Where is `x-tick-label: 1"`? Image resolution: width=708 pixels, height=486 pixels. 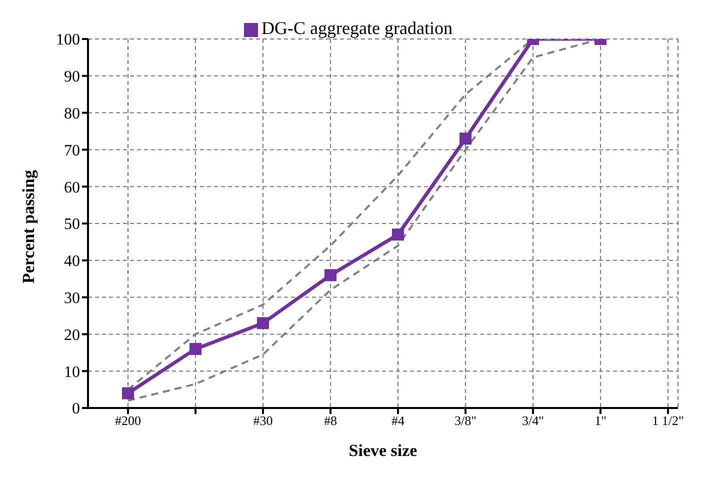 x-tick-label: 1" is located at coordinates (600, 420).